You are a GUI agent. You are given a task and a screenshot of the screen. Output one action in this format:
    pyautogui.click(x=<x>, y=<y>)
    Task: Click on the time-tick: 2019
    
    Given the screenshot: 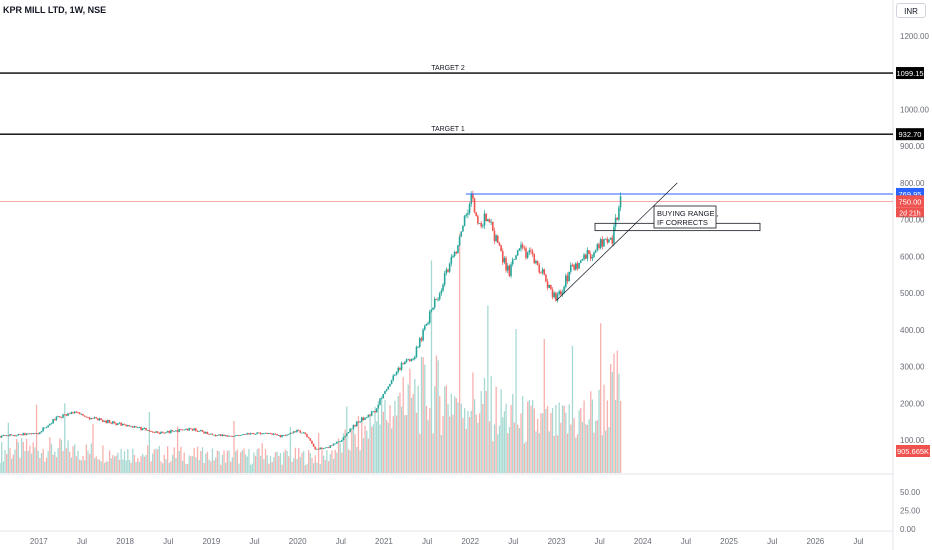 What is the action you would take?
    pyautogui.click(x=211, y=541)
    